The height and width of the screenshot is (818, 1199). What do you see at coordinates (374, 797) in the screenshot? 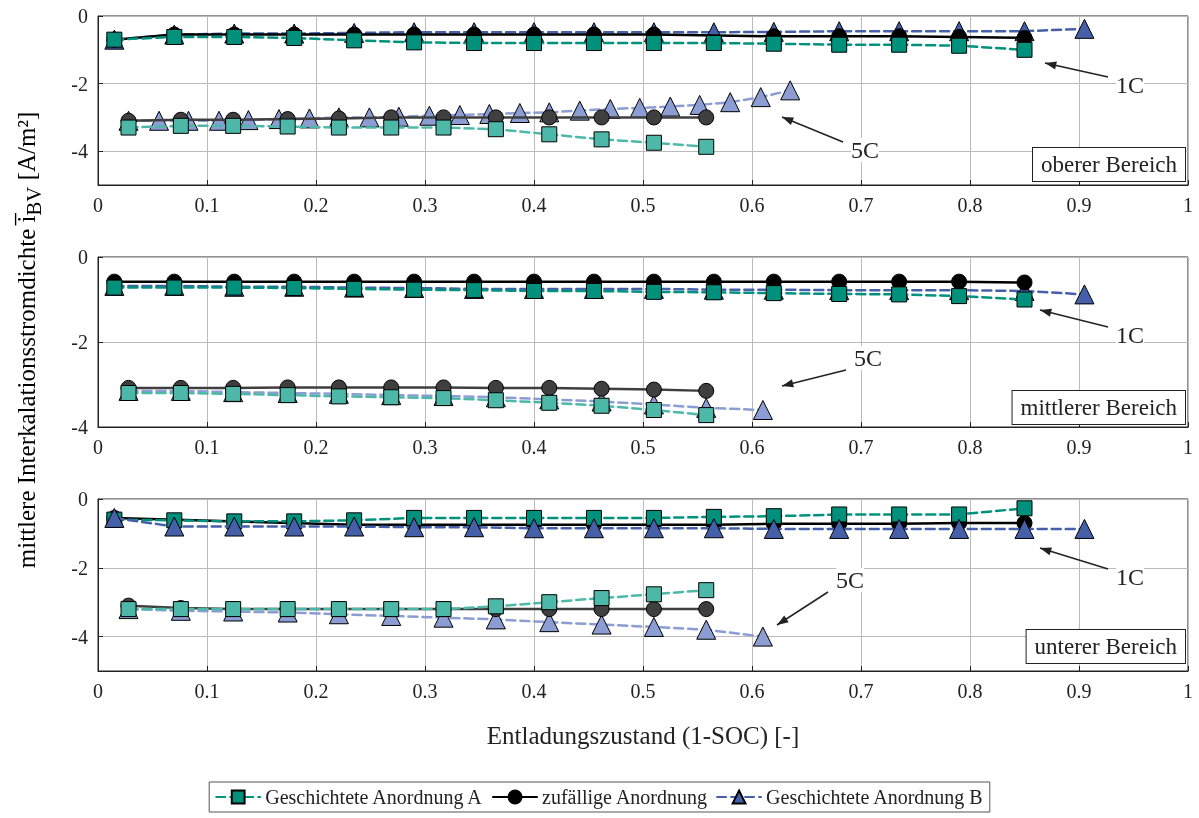
I see `legend-label: Geschichtete Anordnung A` at bounding box center [374, 797].